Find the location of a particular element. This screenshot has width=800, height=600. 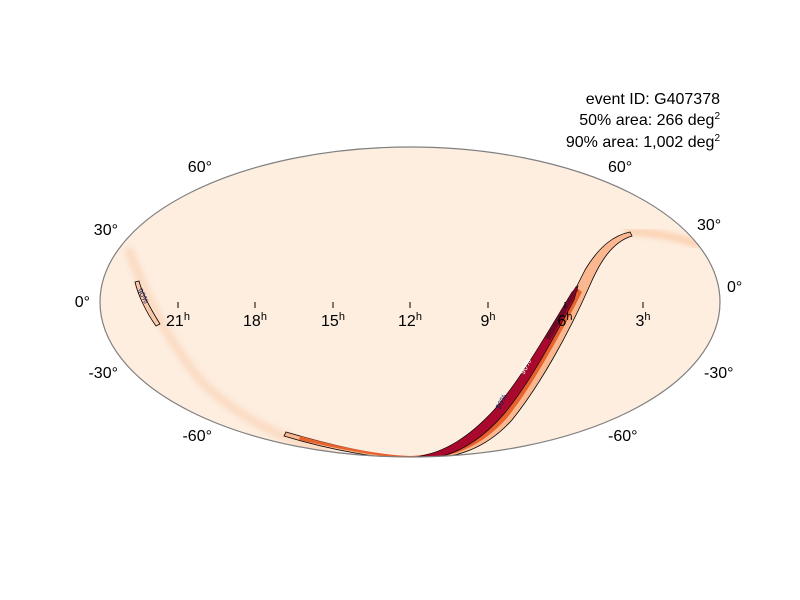

main-arc-peak is located at coordinates (561, 313).